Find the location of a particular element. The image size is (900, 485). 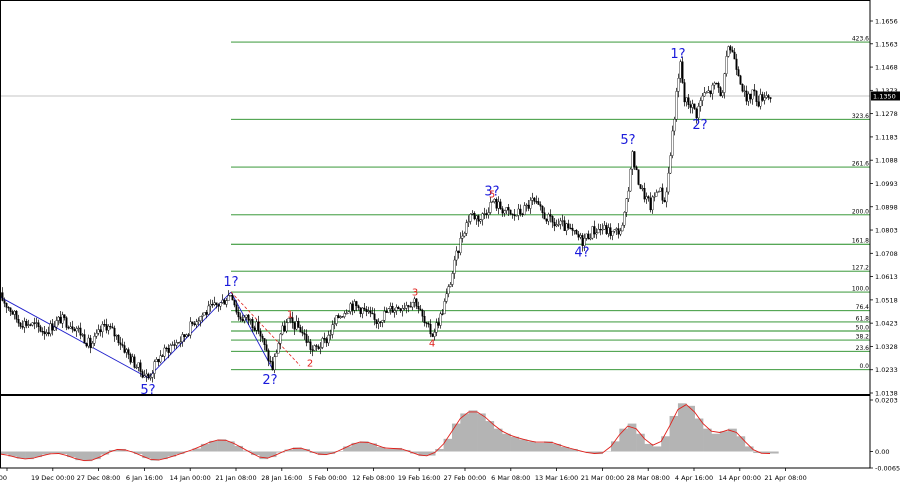

price-tick-label: 1.0518 is located at coordinates (886, 300).